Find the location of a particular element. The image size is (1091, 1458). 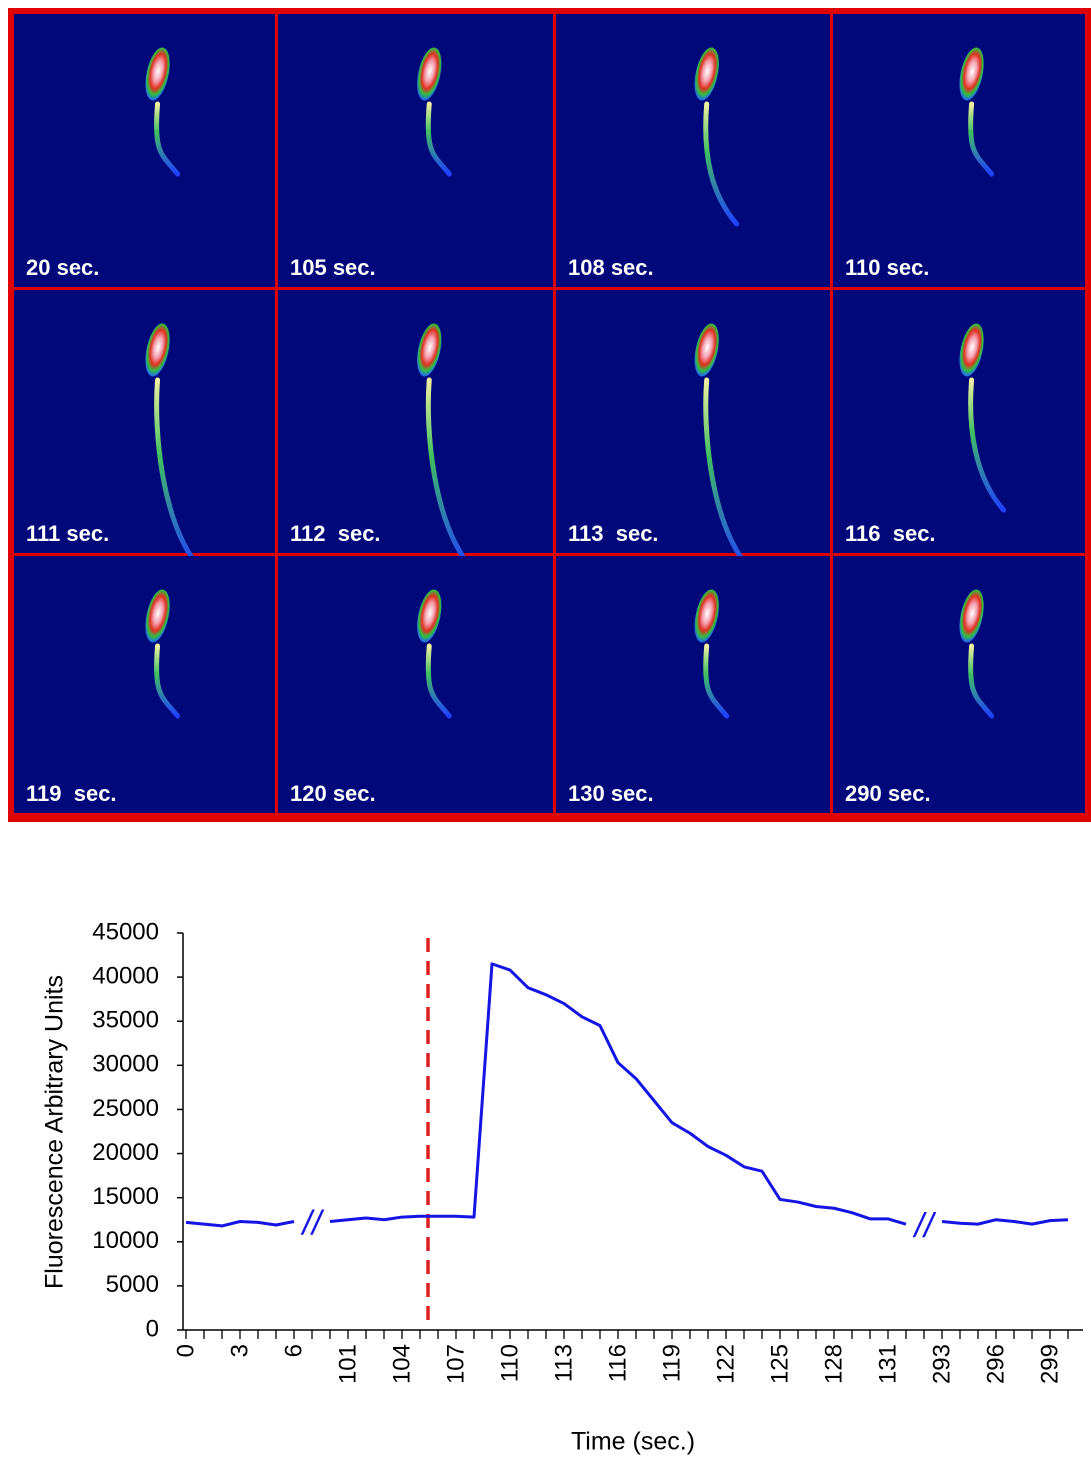

y-tick-label: 40000 is located at coordinates (125, 975).